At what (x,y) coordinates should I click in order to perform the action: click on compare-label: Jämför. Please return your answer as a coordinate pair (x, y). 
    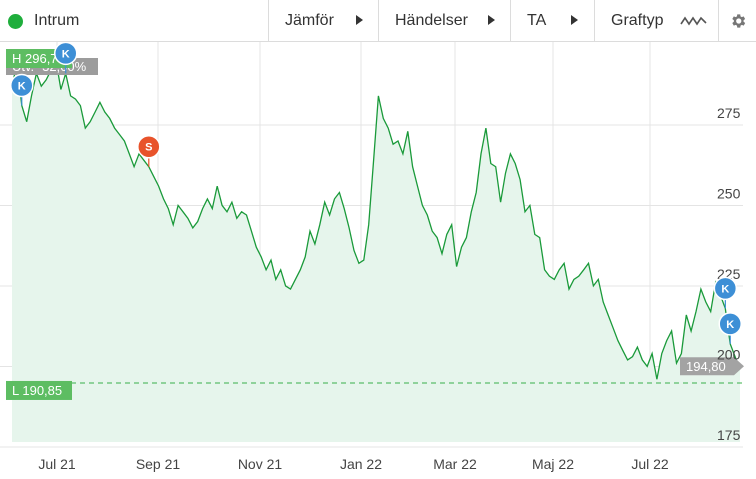
    Looking at the image, I should click on (309, 20).